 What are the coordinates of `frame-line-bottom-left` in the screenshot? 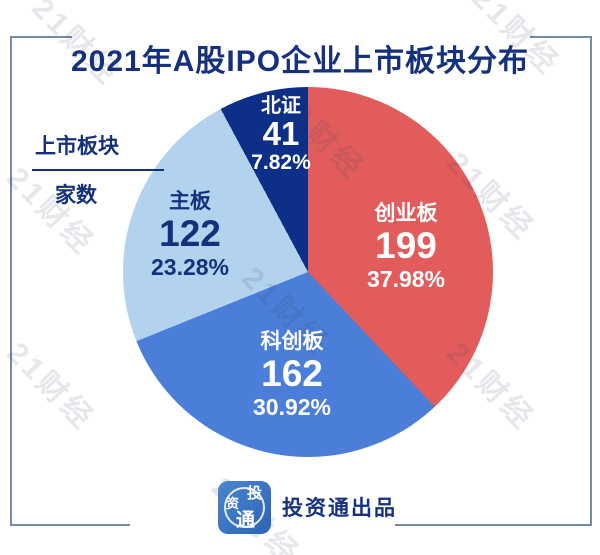 It's located at (70, 525).